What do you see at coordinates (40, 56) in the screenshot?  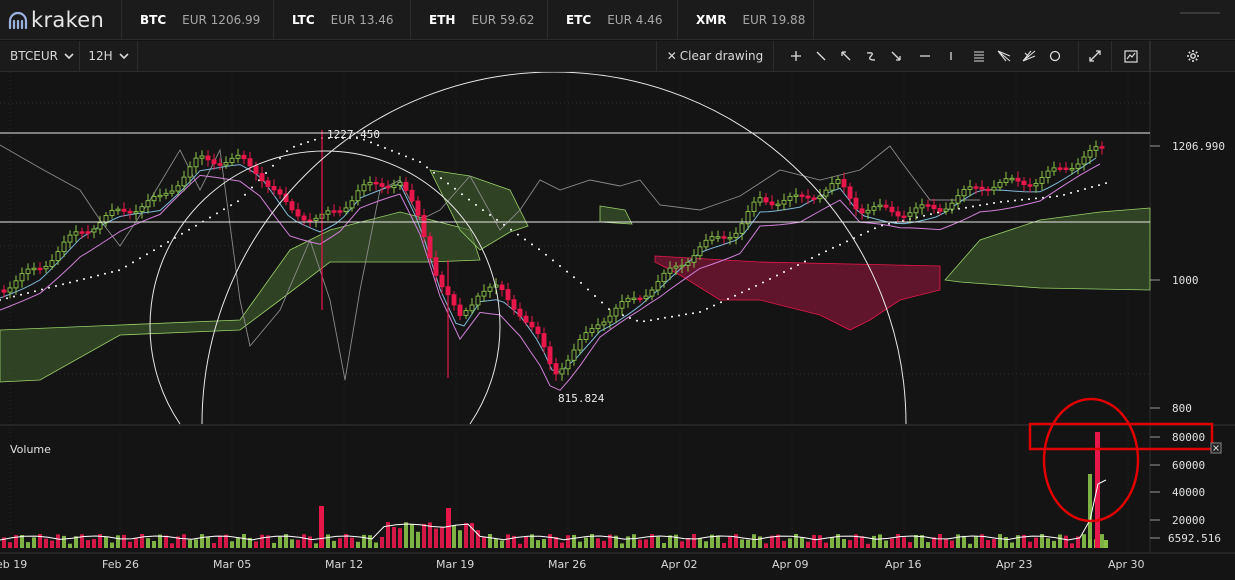 I see `pair-select: BTCEUR` at bounding box center [40, 56].